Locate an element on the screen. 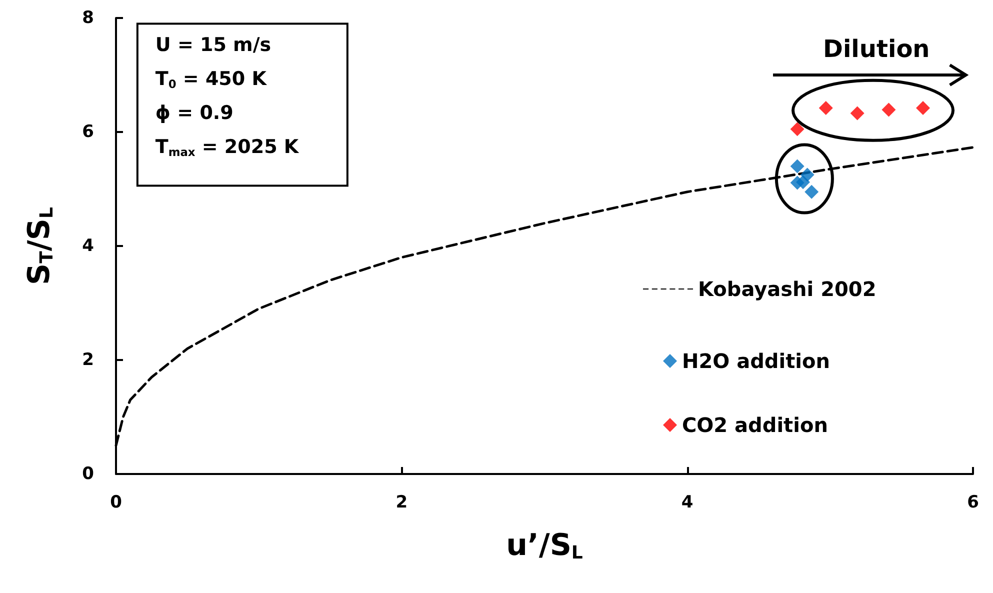 The image size is (993, 593). y-tick-label: 8 is located at coordinates (88, 18).